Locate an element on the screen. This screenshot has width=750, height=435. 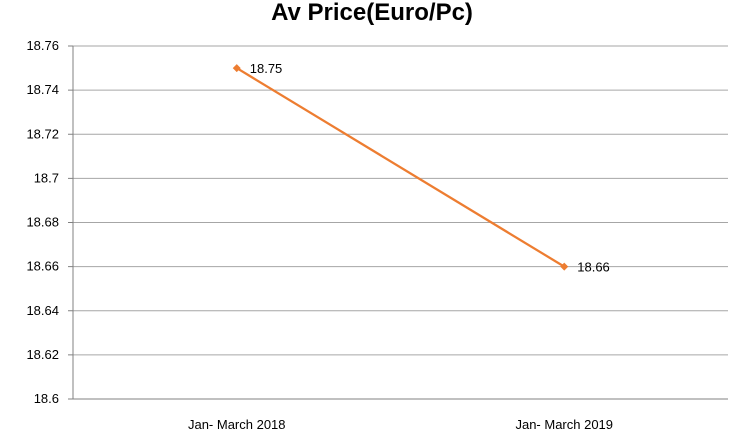
x-tick-labels: Jan- March 2018 Jan- March 2019 is located at coordinates (400, 424).